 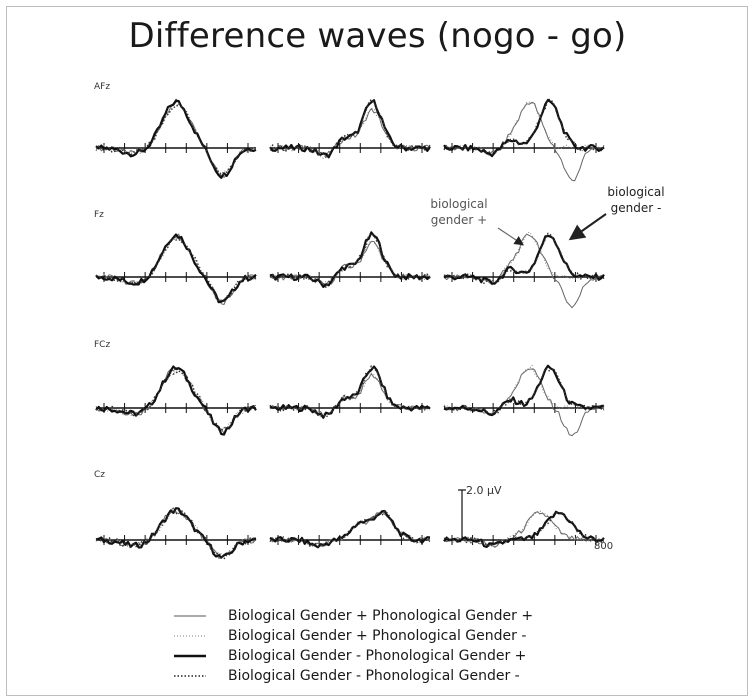 What do you see at coordinates (484, 490) in the screenshot?
I see `amplitude-scale-label: 2.0 μV` at bounding box center [484, 490].